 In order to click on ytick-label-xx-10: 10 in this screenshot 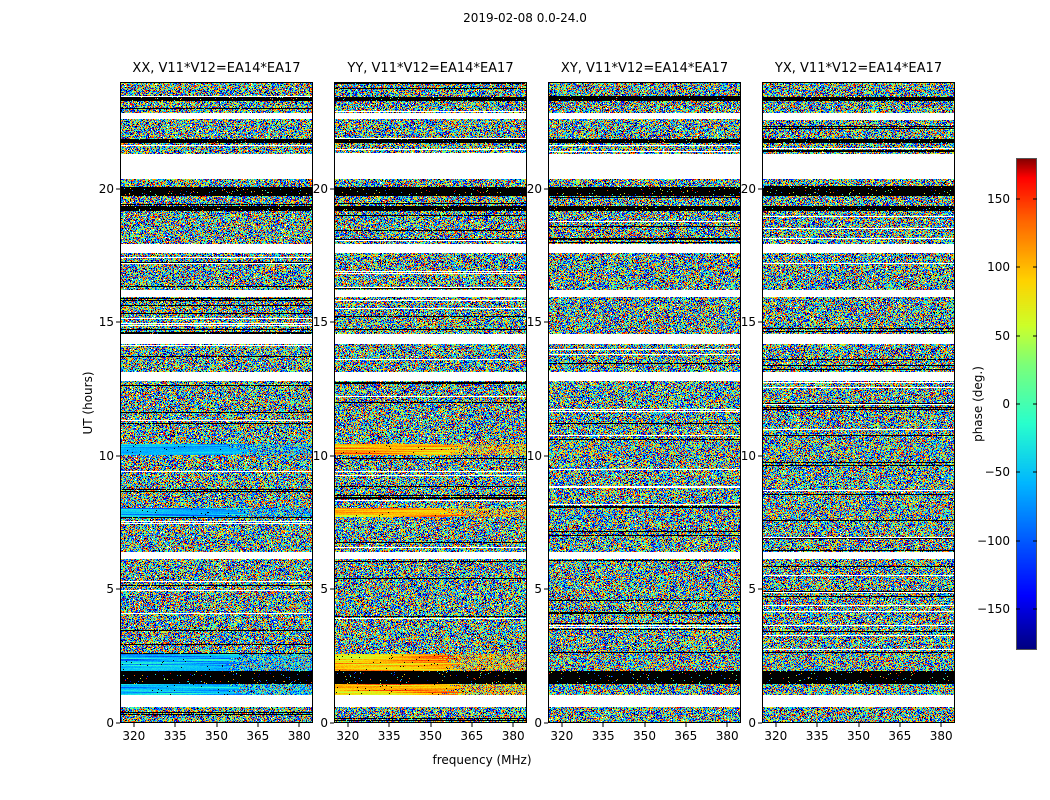, I will do `click(106, 455)`.